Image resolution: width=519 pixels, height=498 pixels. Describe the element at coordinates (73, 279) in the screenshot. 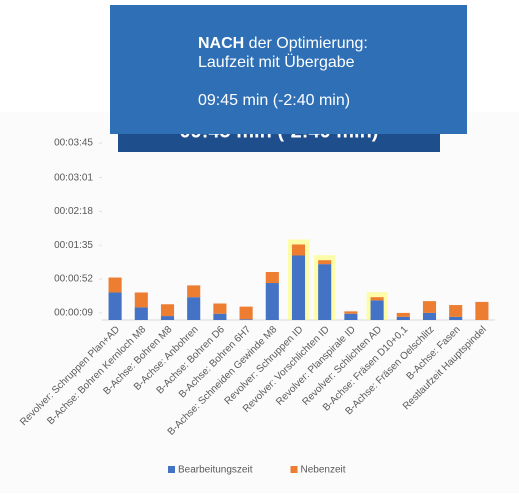

I see `y-tick-label: 00:00:52` at that location.